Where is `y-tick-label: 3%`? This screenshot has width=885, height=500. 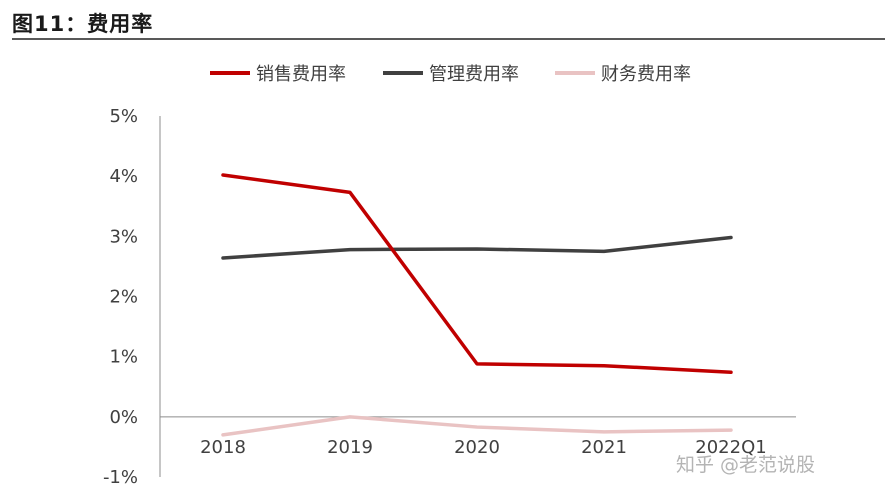
y-tick-label: 3% is located at coordinates (123, 236).